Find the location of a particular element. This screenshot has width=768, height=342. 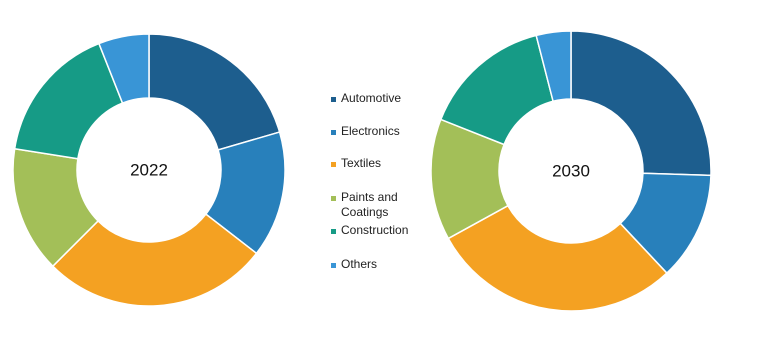

legend-item: Textiles is located at coordinates (376, 163).